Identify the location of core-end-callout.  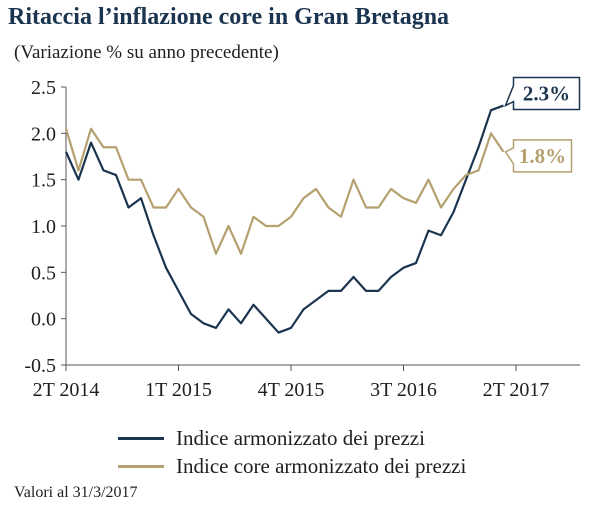
(538, 156).